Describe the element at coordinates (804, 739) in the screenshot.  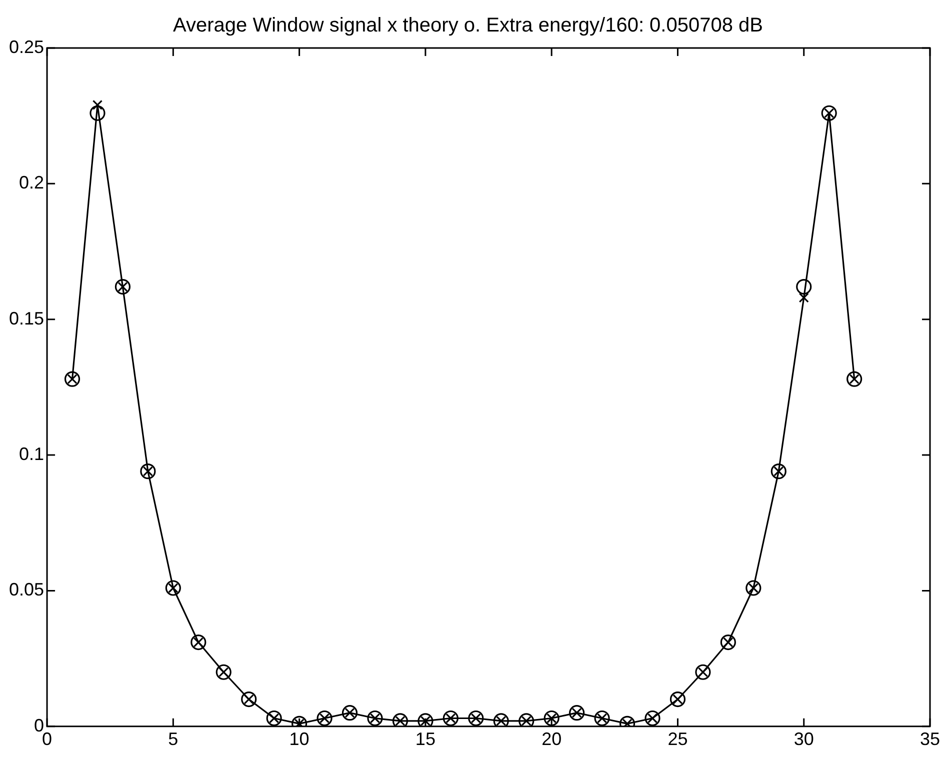
I see `x-tick-label: 30` at that location.